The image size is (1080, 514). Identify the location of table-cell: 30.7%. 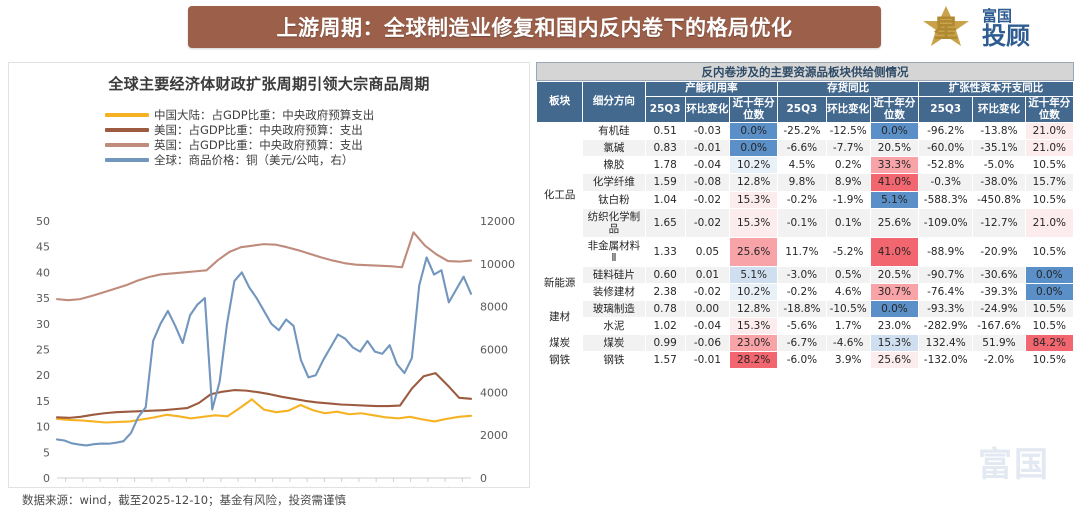
(894, 291).